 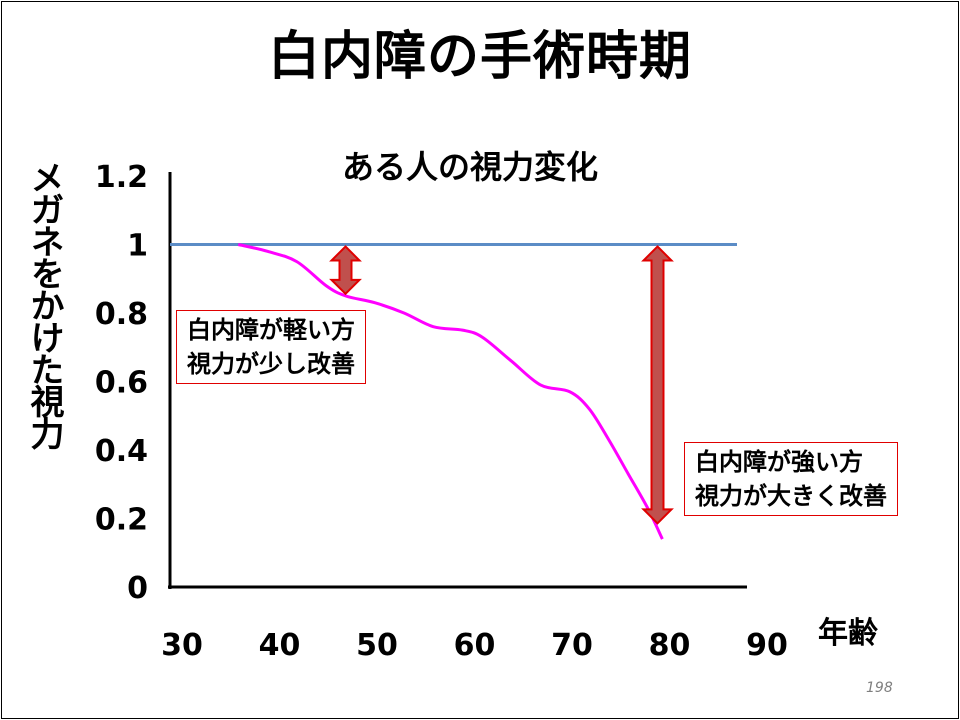 I want to click on x-tick-label: 70, so click(x=572, y=645).